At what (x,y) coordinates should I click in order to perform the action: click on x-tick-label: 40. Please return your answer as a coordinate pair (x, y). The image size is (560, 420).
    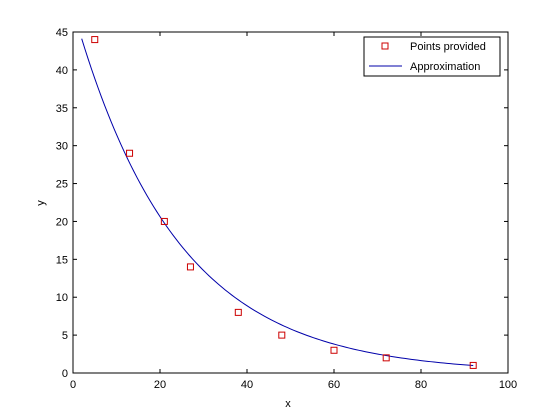
    Looking at the image, I should click on (247, 385).